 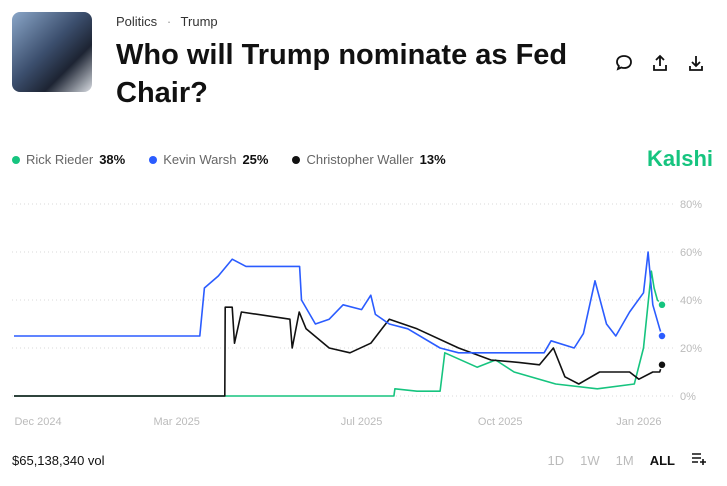 I want to click on x-tick-label: Jul 2025, so click(x=362, y=422).